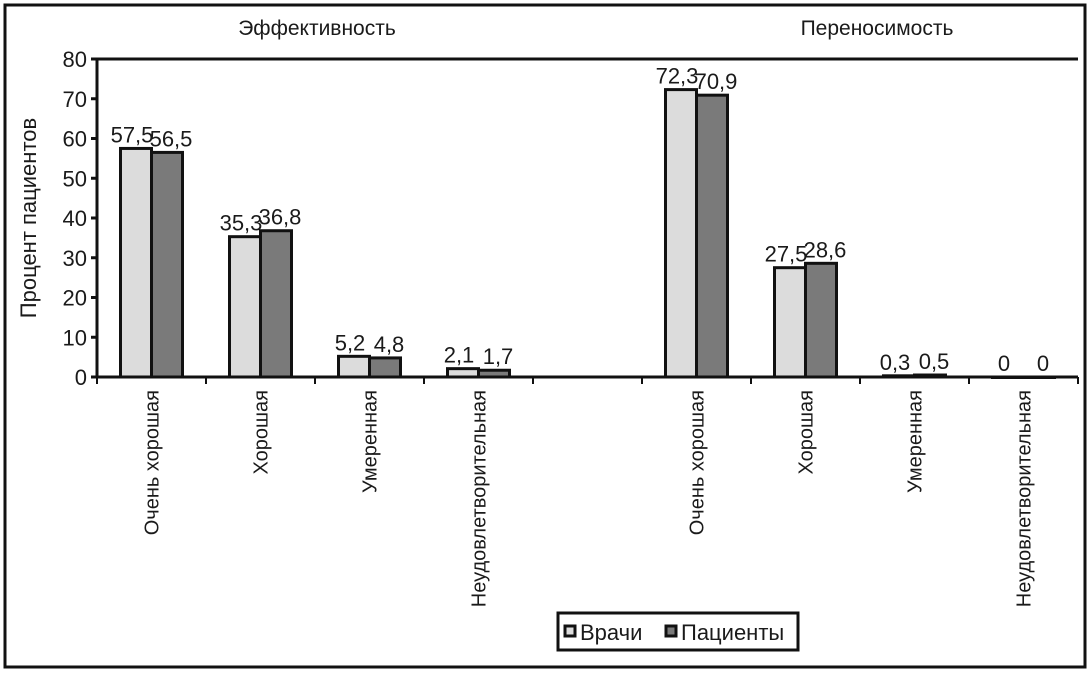 This screenshot has height=679, width=1092. What do you see at coordinates (280, 217) in the screenshot?
I see `data-label: 36,8` at bounding box center [280, 217].